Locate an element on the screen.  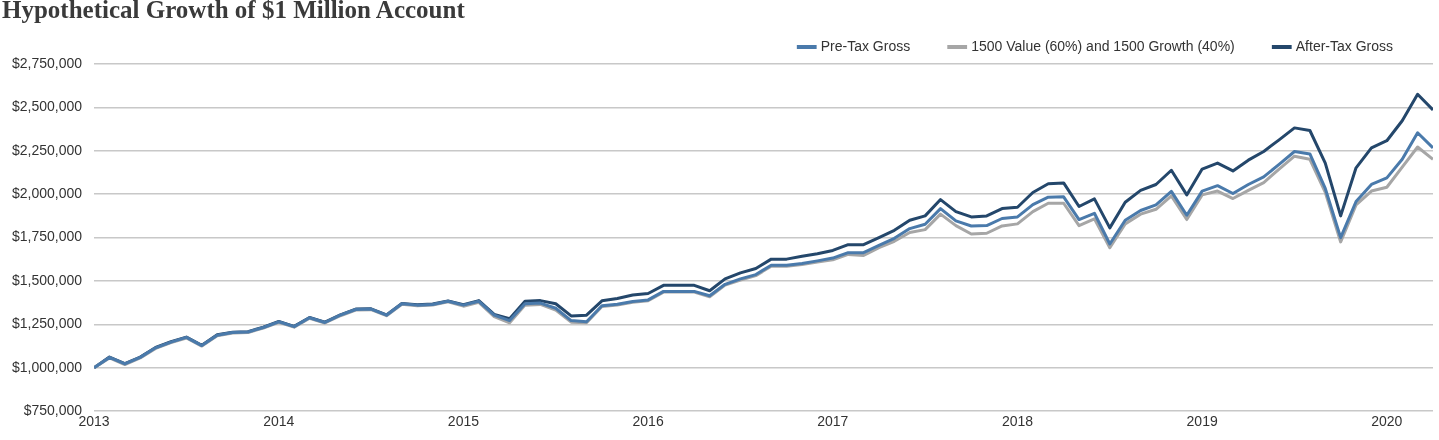
y-tick-label: $2,000,000 is located at coordinates (47, 193).